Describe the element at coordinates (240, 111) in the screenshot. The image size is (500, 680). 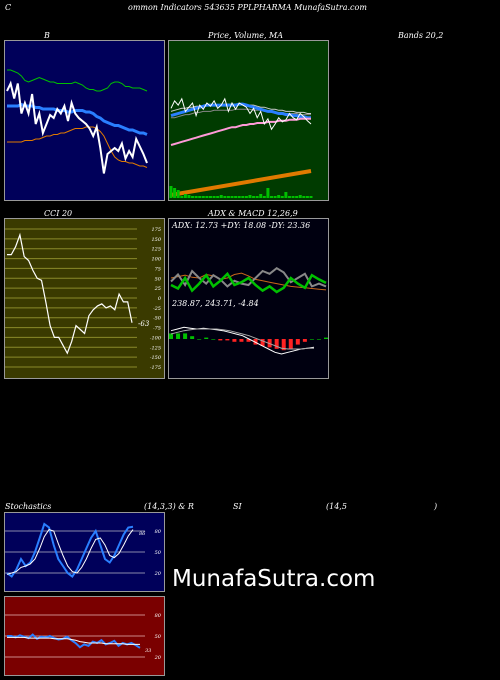
I see `price-ma_blue-line` at that location.